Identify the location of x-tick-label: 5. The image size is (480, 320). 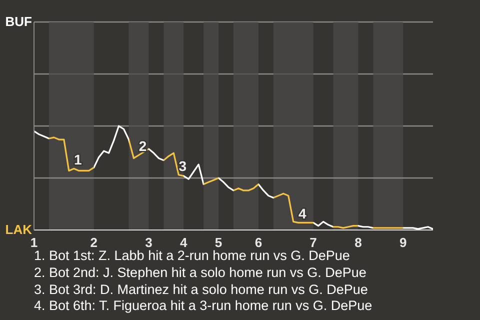
(218, 242).